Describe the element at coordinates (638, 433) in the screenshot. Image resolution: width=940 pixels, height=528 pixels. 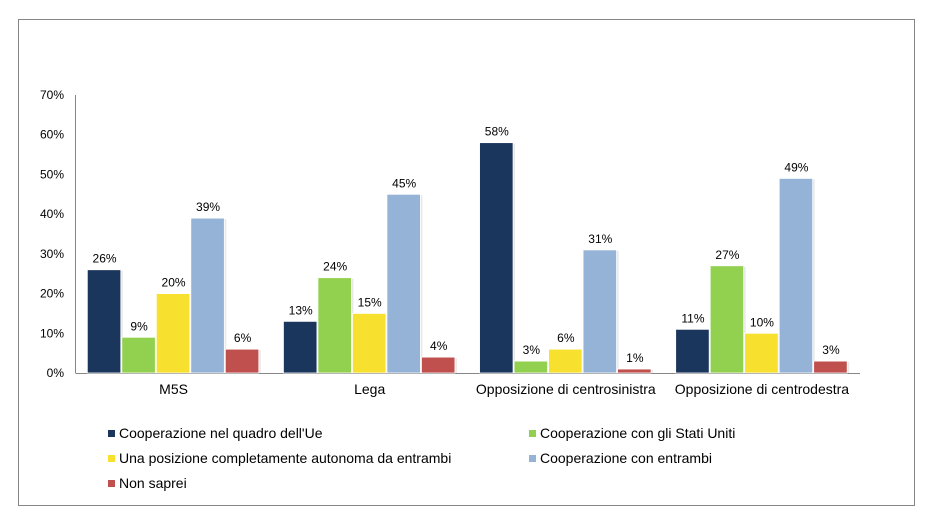
I see `legend-label: Cooperazione con gli Stati Uniti` at that location.